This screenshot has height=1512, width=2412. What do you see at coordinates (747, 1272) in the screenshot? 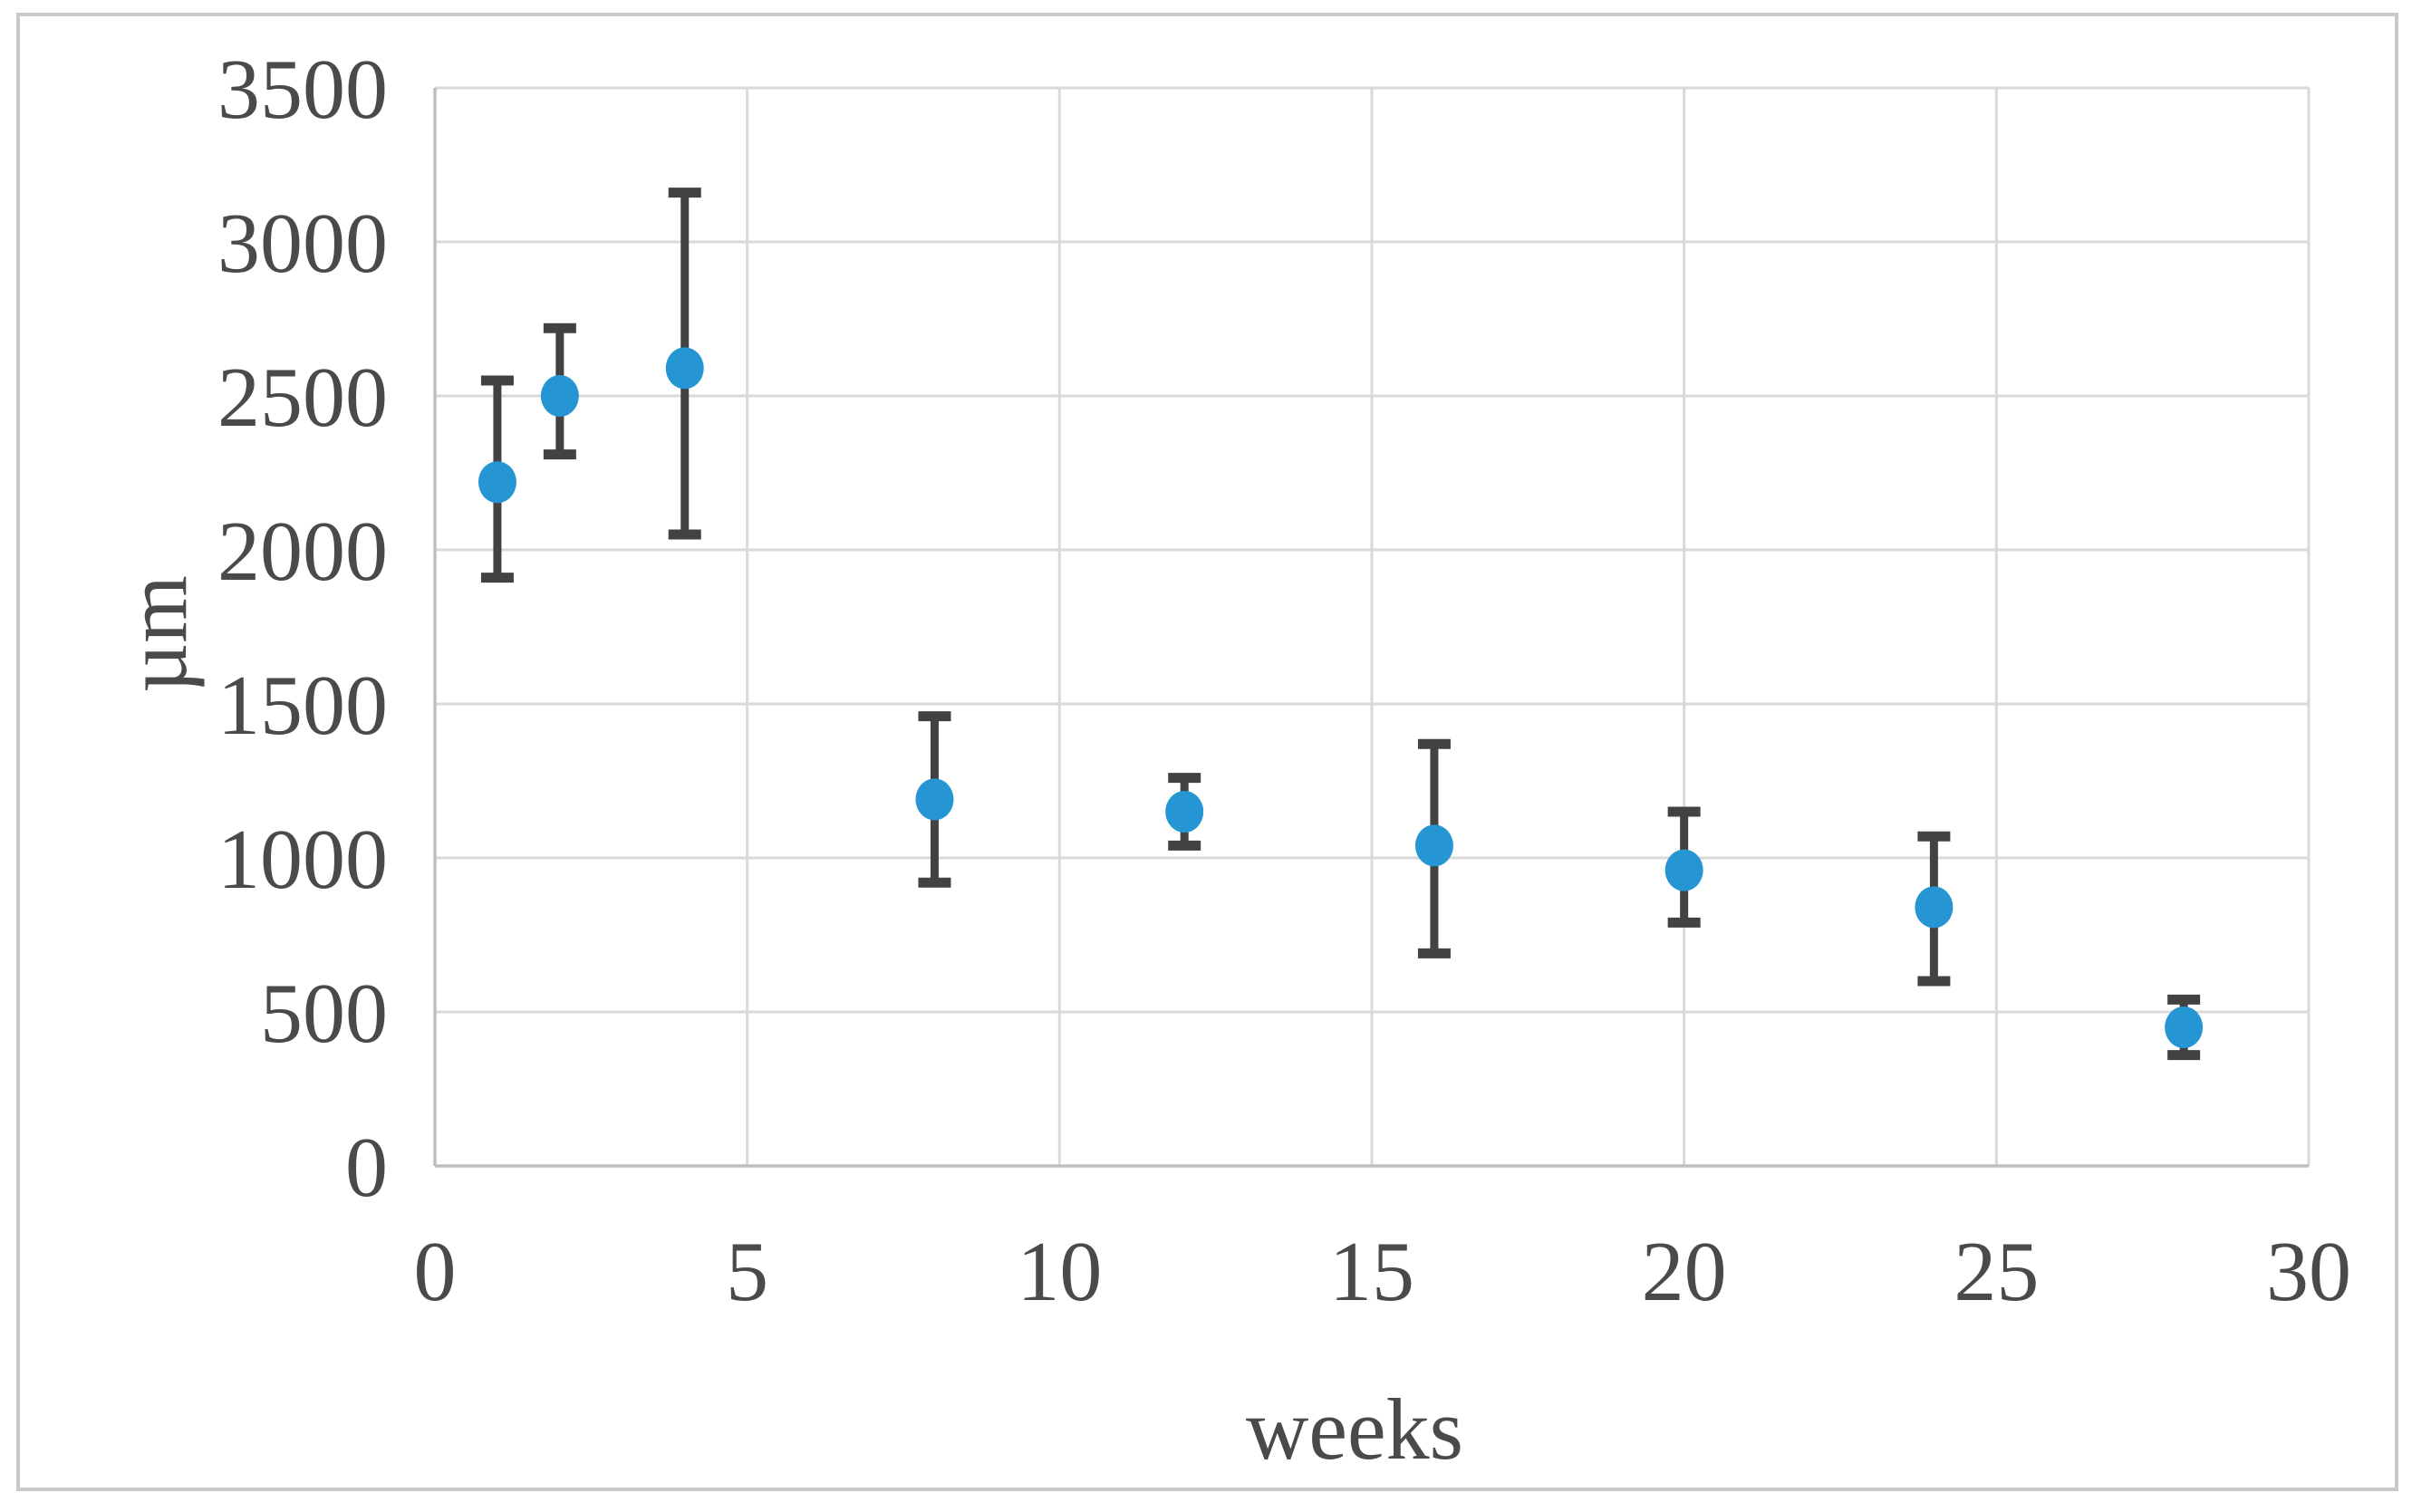
I see `x-tick-label: 5` at bounding box center [747, 1272].